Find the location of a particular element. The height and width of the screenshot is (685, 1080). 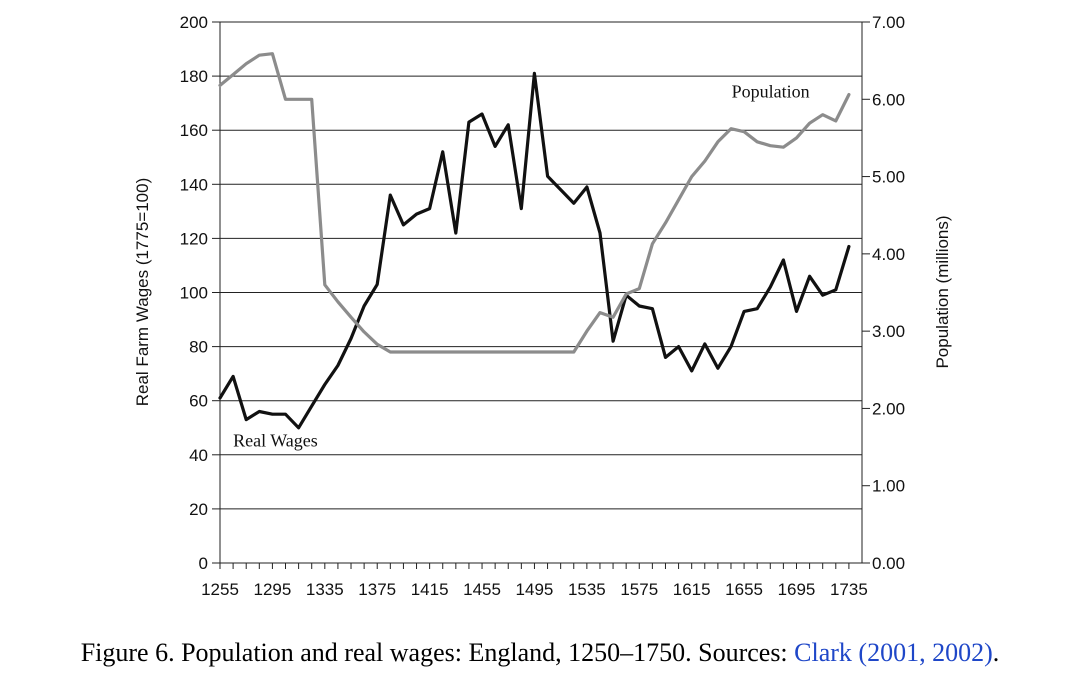

y2-tick-label: 4.00 is located at coordinates (888, 254).